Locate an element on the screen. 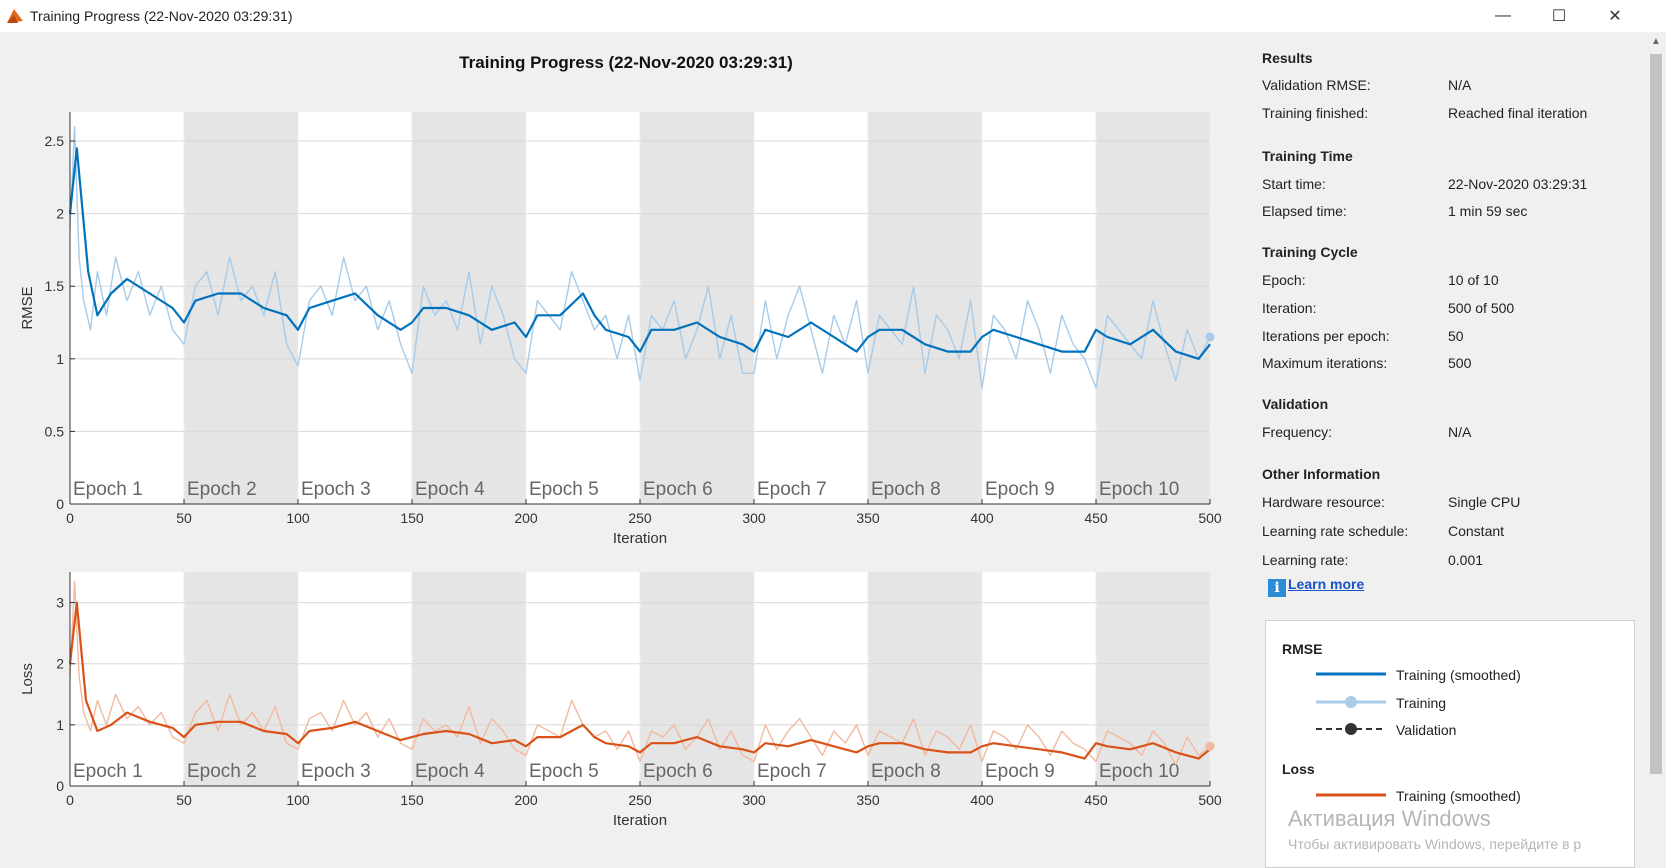 The image size is (1666, 868). maximize-button: ☐ is located at coordinates (1559, 16).